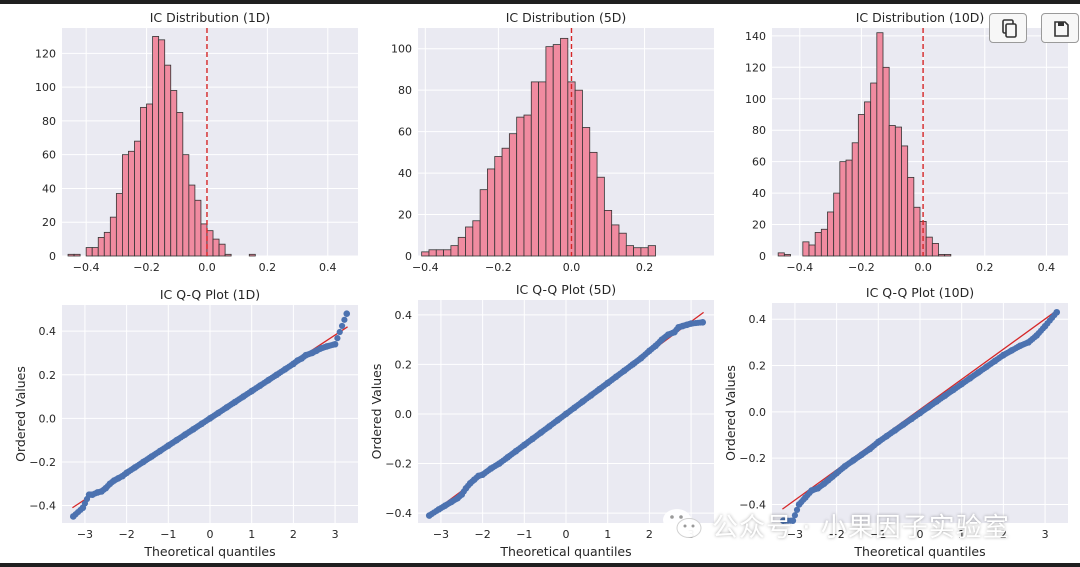  I want to click on subplot-title: IC Q-Q Plot (10D), so click(920, 292).